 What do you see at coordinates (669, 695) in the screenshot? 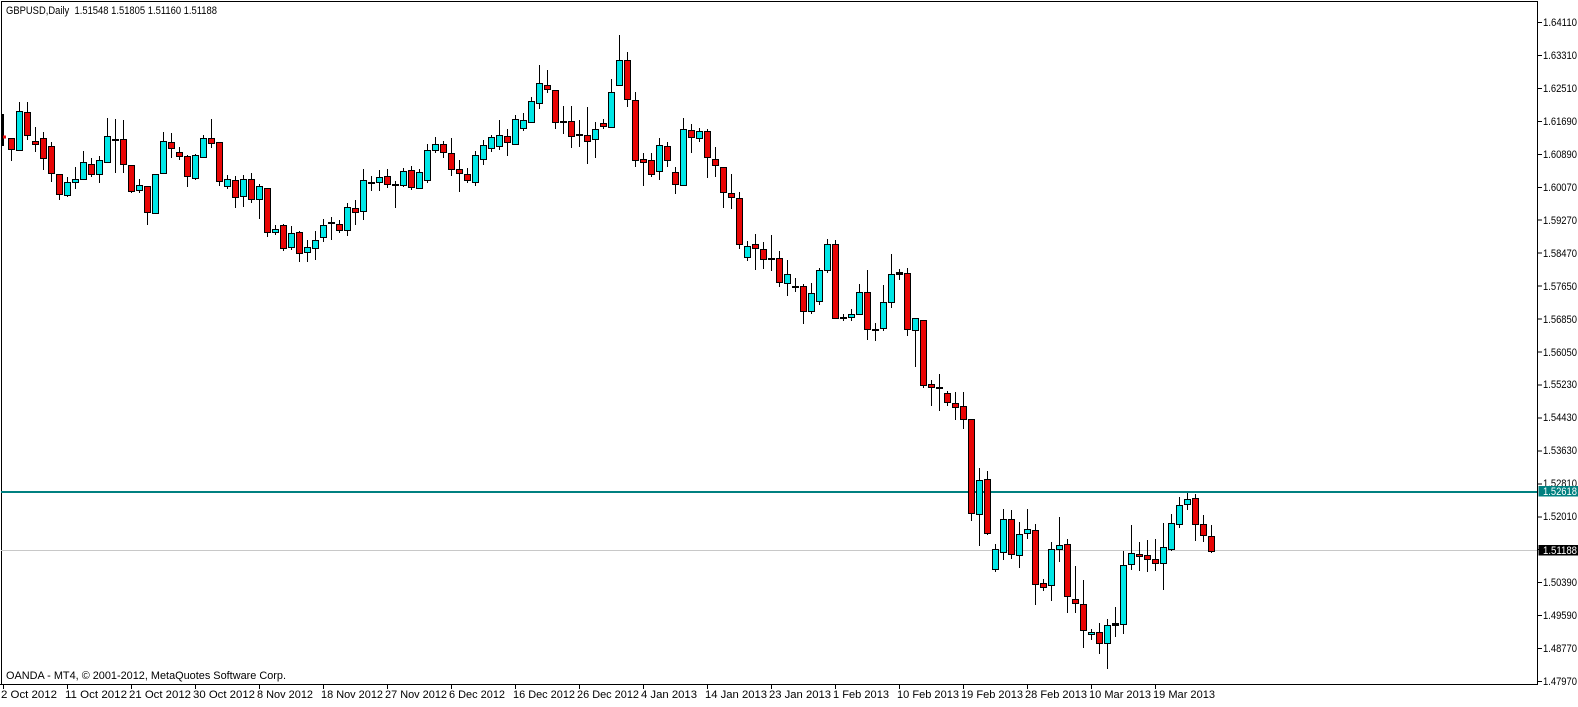
I see `svg-text: 4 Jan 2013` at bounding box center [669, 695].